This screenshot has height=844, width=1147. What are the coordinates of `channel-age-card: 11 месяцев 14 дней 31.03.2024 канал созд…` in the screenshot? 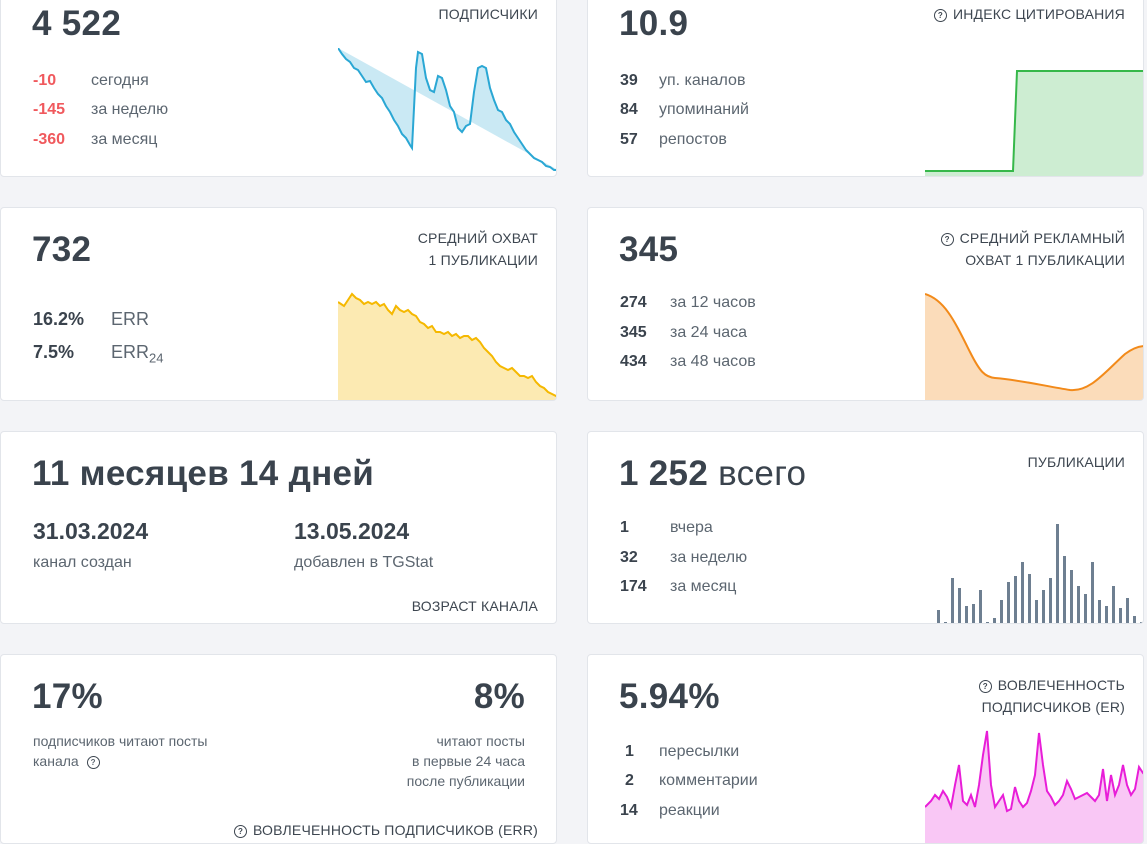 It's located at (278, 527).